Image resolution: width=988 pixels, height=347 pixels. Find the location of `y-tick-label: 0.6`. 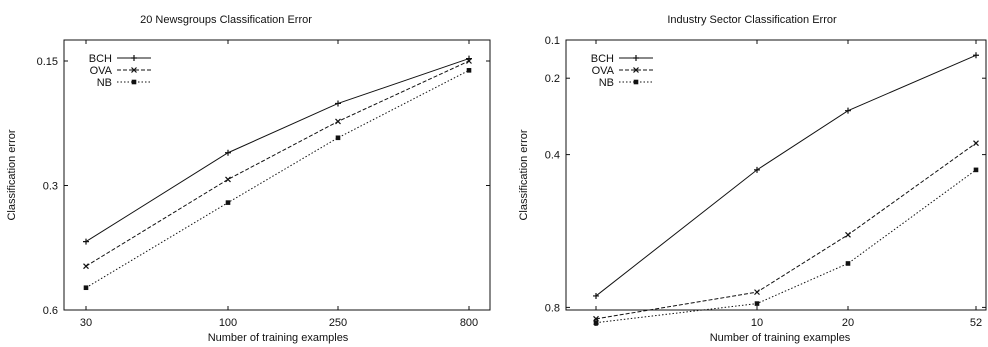

y-tick-label: 0.6 is located at coordinates (50, 311).